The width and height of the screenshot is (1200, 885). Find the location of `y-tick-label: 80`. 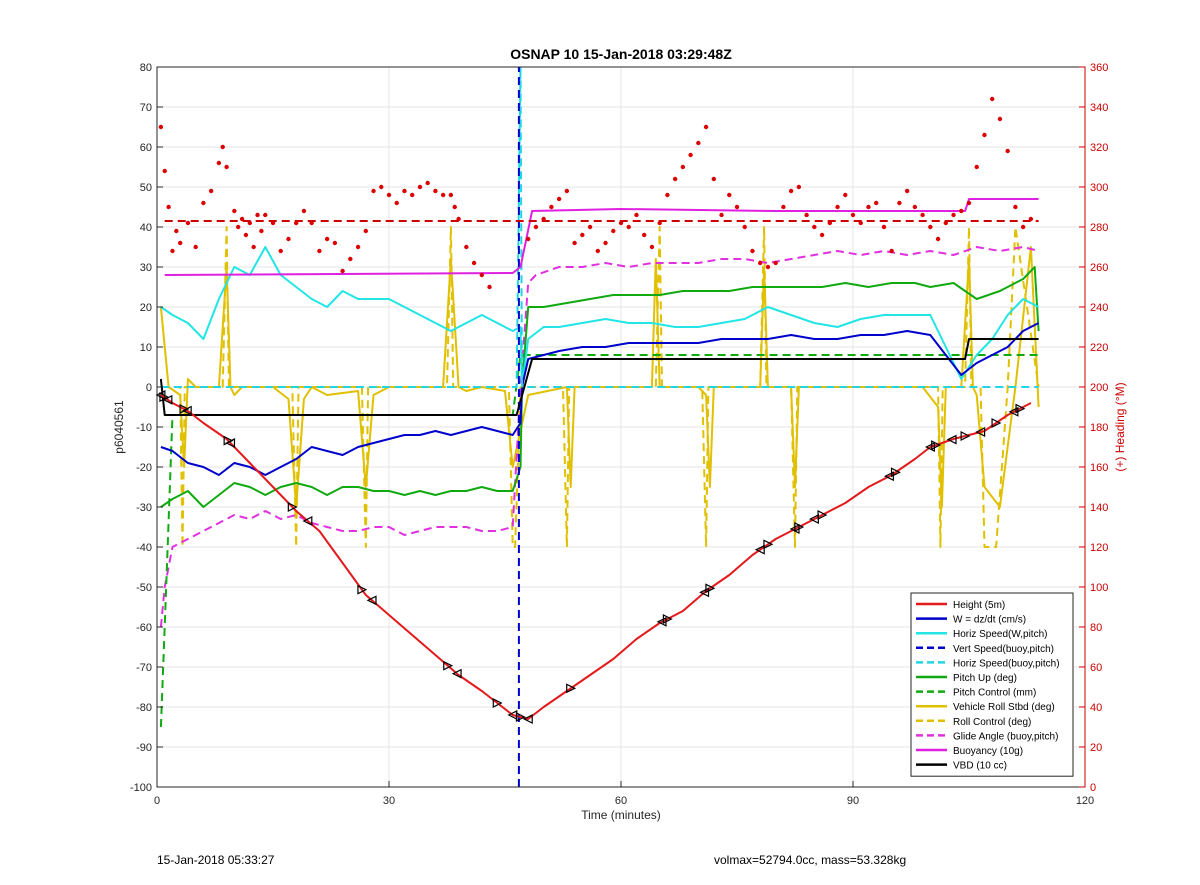

y-tick-label: 80 is located at coordinates (146, 68).